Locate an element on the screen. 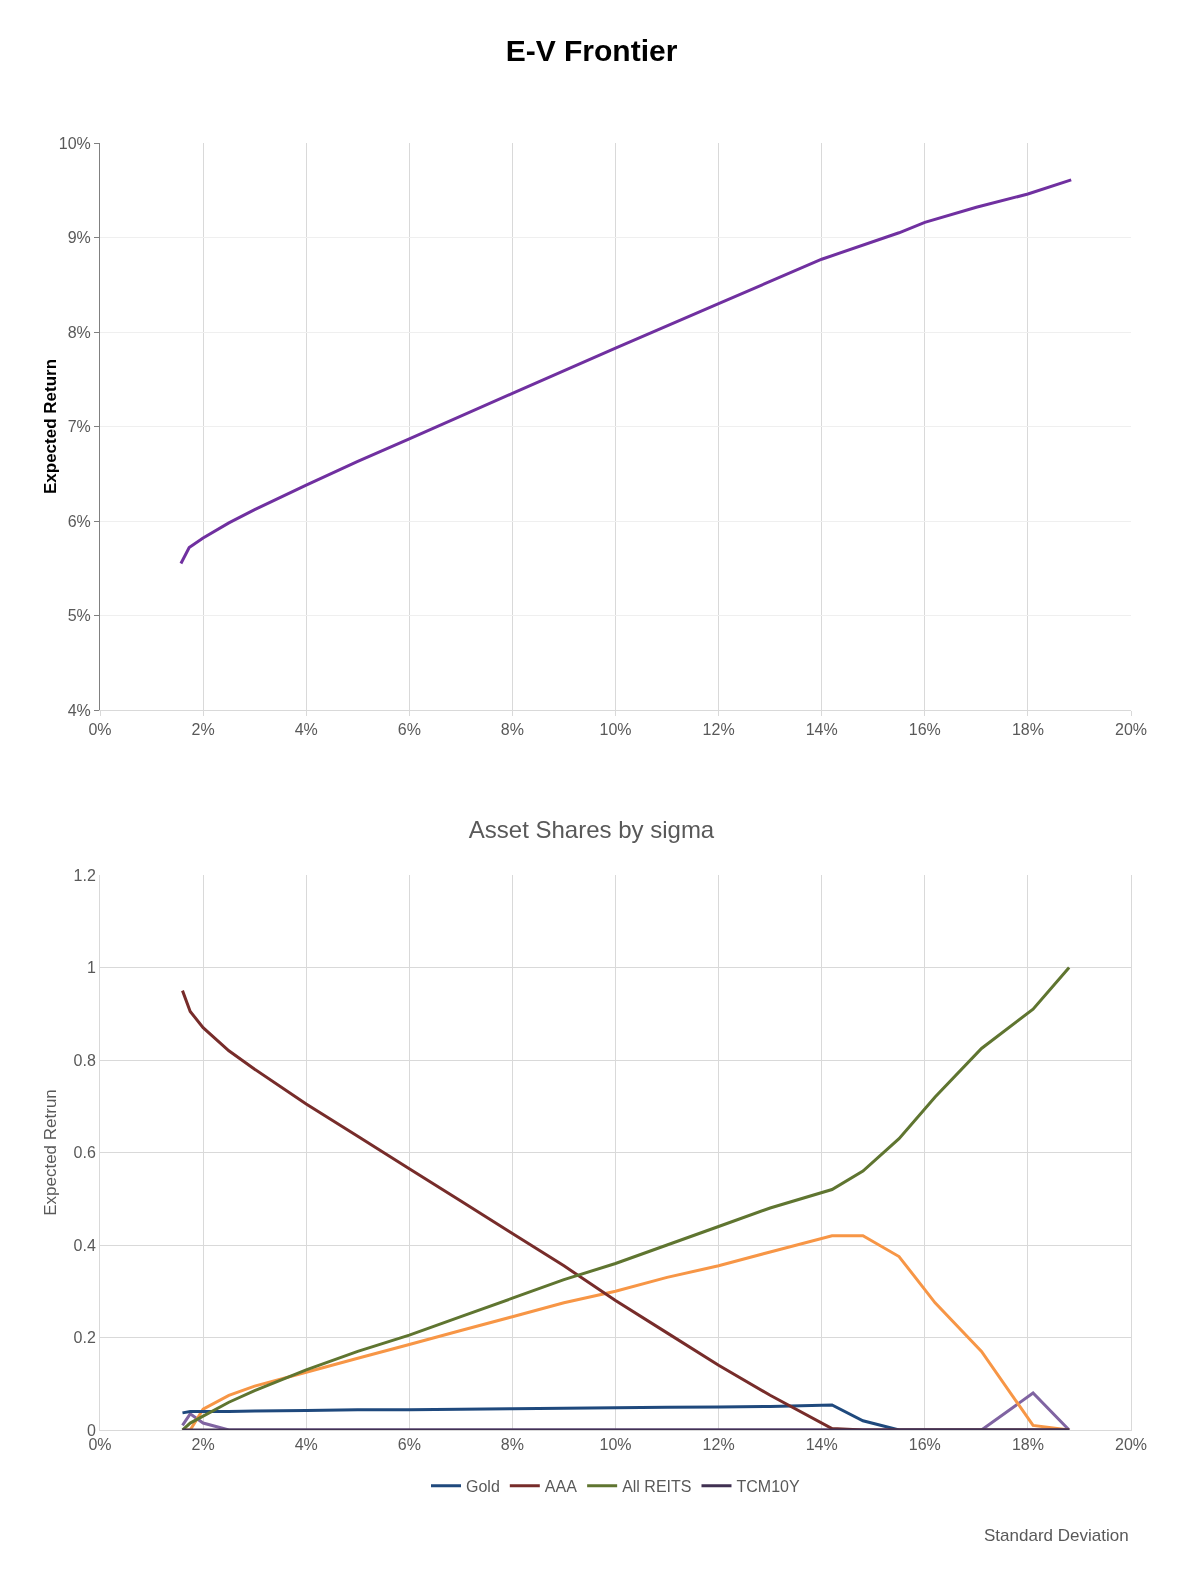  y-tick-label: 4% is located at coordinates (79, 710).